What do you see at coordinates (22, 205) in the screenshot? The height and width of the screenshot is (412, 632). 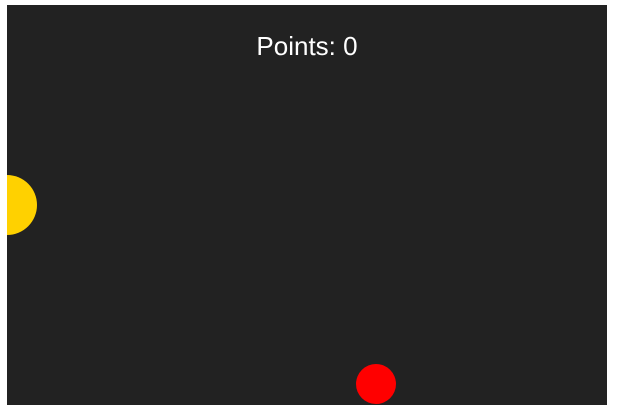 I see `yellow-ball` at bounding box center [22, 205].